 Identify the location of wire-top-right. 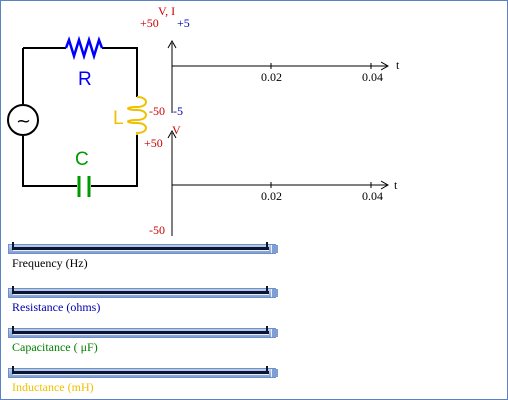
(120, 72).